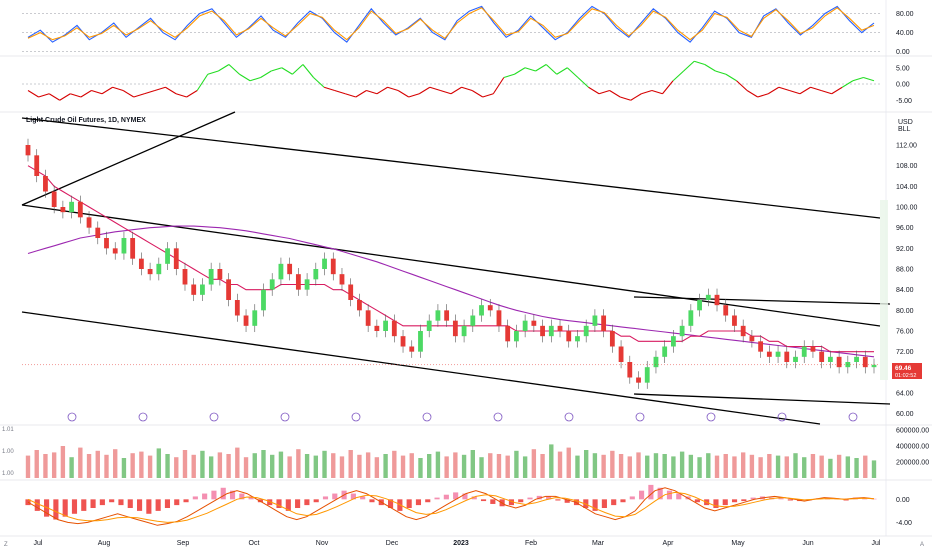 Image resolution: width=932 pixels, height=550 pixels. I want to click on x-tick-label: Oct, so click(254, 543).